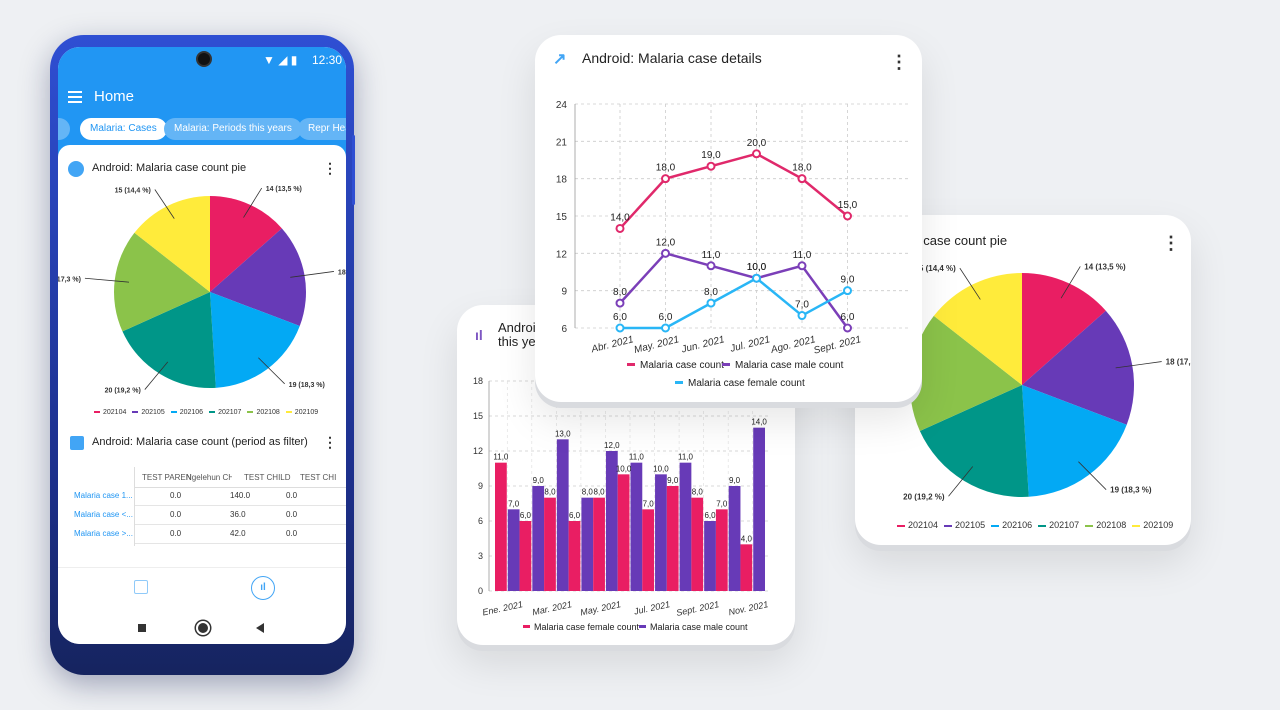 Image resolution: width=1280 pixels, height=710 pixels. Describe the element at coordinates (1131, 490) in the screenshot. I see `pie-slice-label: 19 (18,3 %)` at that location.